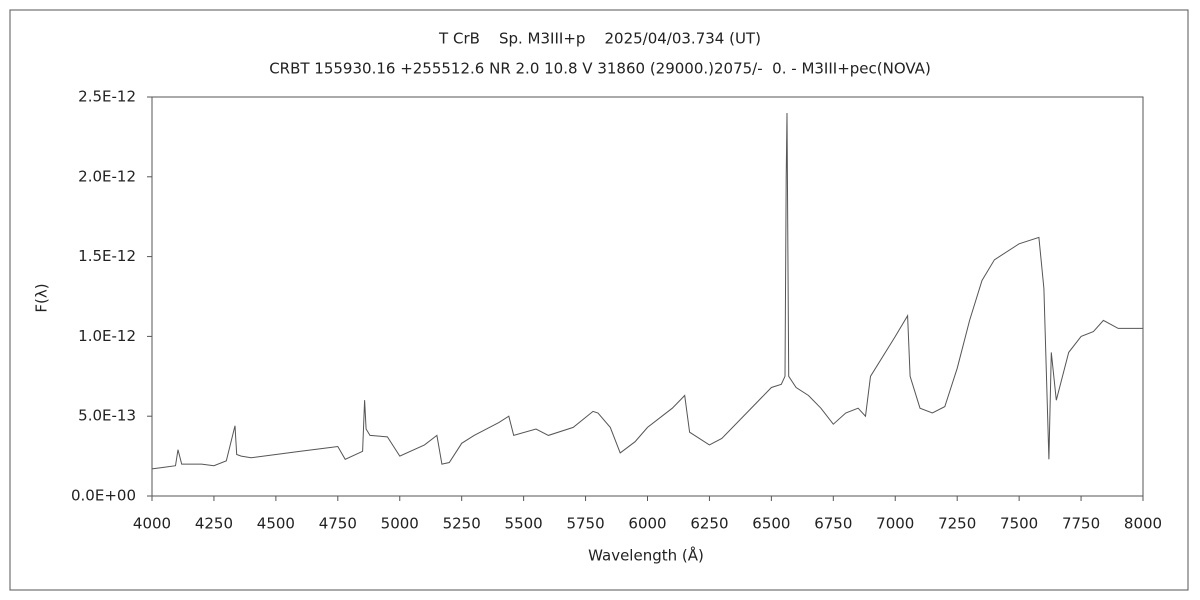 This screenshot has width=1200, height=600. Describe the element at coordinates (338, 524) in the screenshot. I see `x-tick-label: 4750` at that location.